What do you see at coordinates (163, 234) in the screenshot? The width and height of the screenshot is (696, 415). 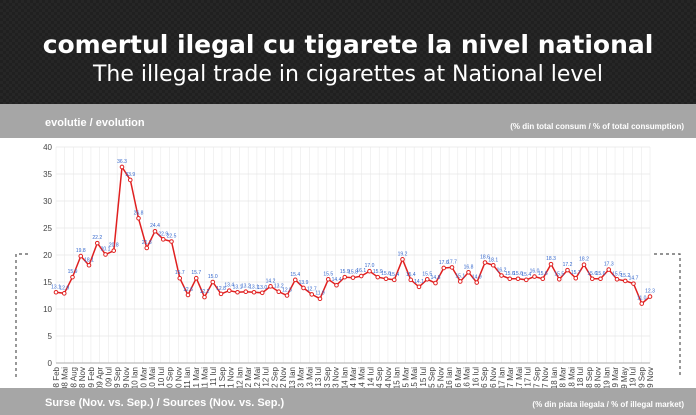 I see `data-label: 22.9` at bounding box center [163, 234].